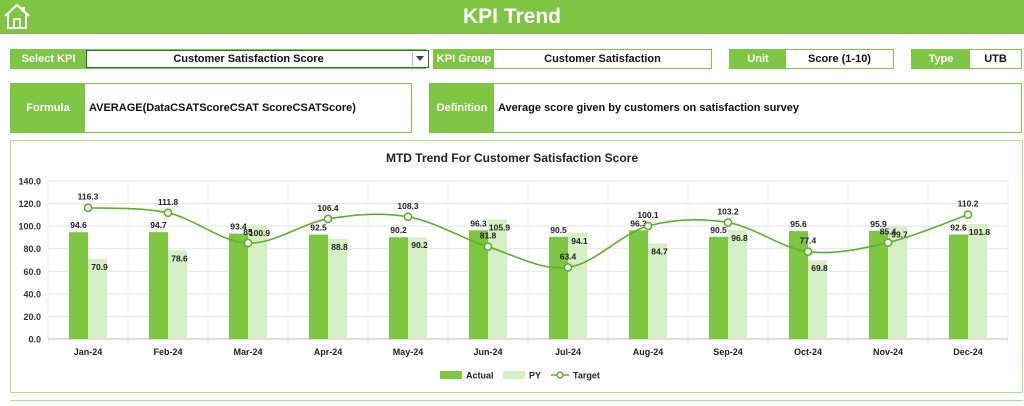 Image resolution: width=1024 pixels, height=406 pixels. Describe the element at coordinates (968, 352) in the screenshot. I see `x-tick-label: Dec-24` at that location.